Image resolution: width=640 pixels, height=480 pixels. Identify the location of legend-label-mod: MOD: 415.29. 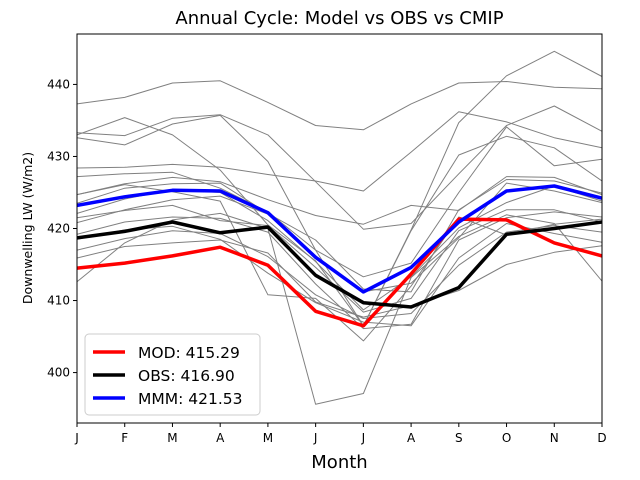
(189, 353).